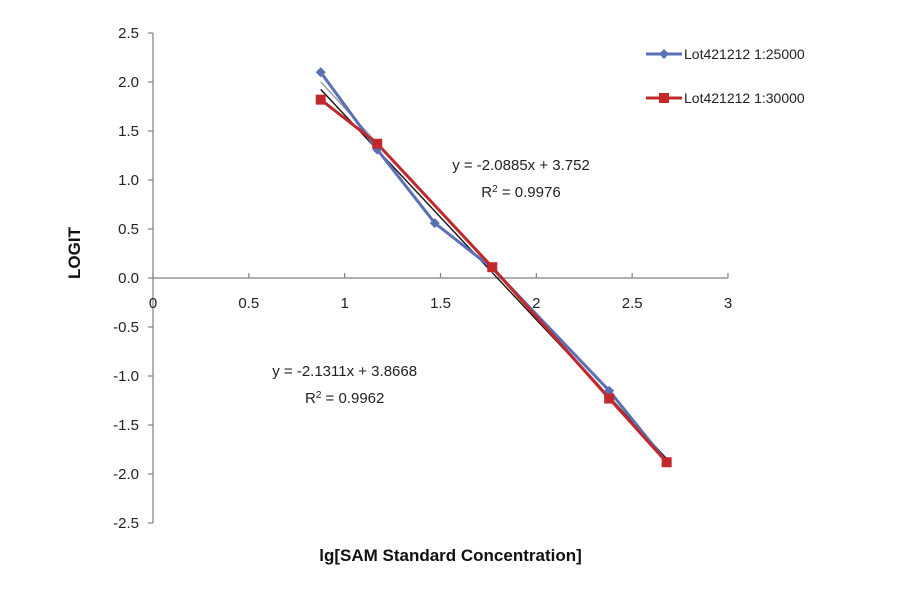  What do you see at coordinates (128, 229) in the screenshot?
I see `y-tick-label: 0.5` at bounding box center [128, 229].